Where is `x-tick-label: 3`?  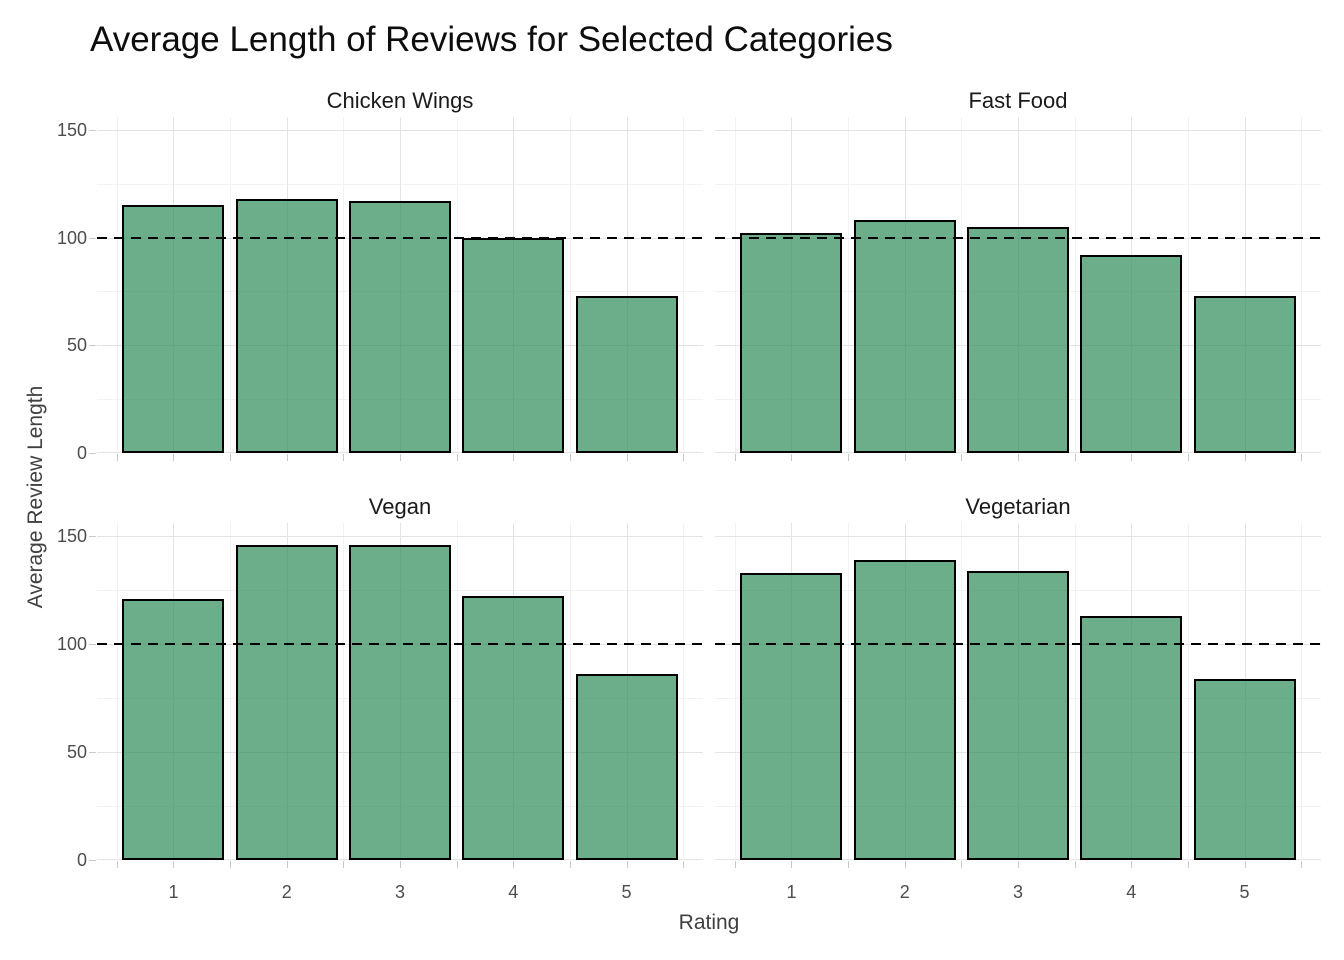
x-tick-label: 3 is located at coordinates (399, 892).